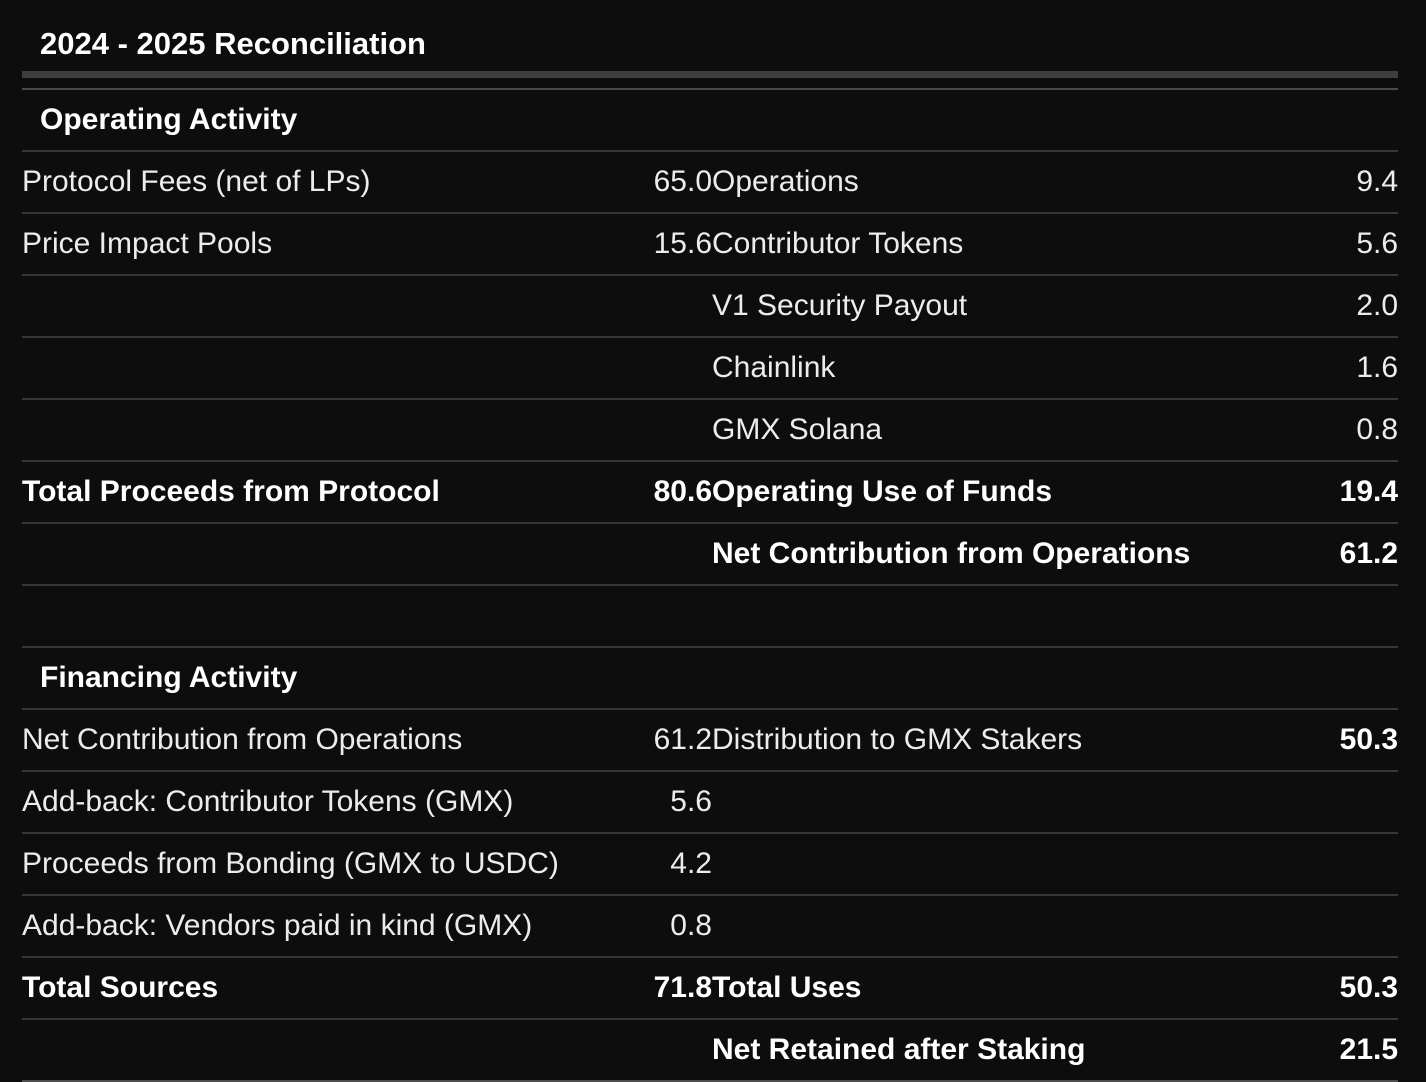 This screenshot has height=1082, width=1426. What do you see at coordinates (647, 244) in the screenshot?
I see `row-value-left: 15.6` at bounding box center [647, 244].